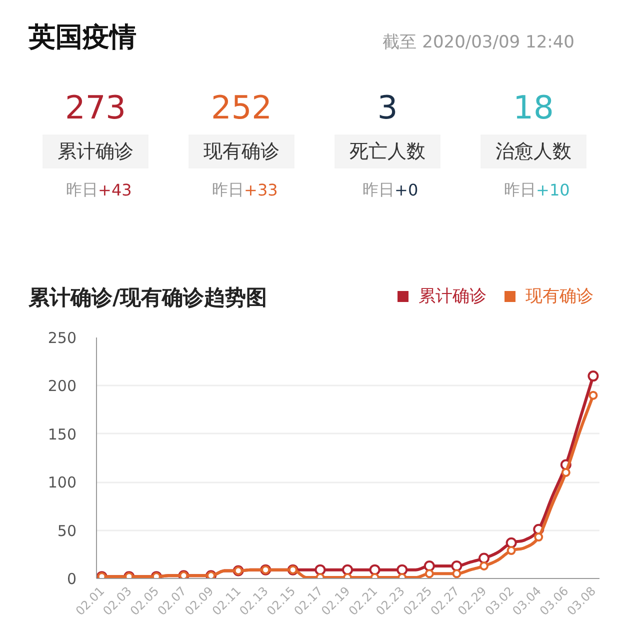  What do you see at coordinates (478, 42) in the screenshot?
I see `text: 截至 2020/03/09 12:40` at bounding box center [478, 42].